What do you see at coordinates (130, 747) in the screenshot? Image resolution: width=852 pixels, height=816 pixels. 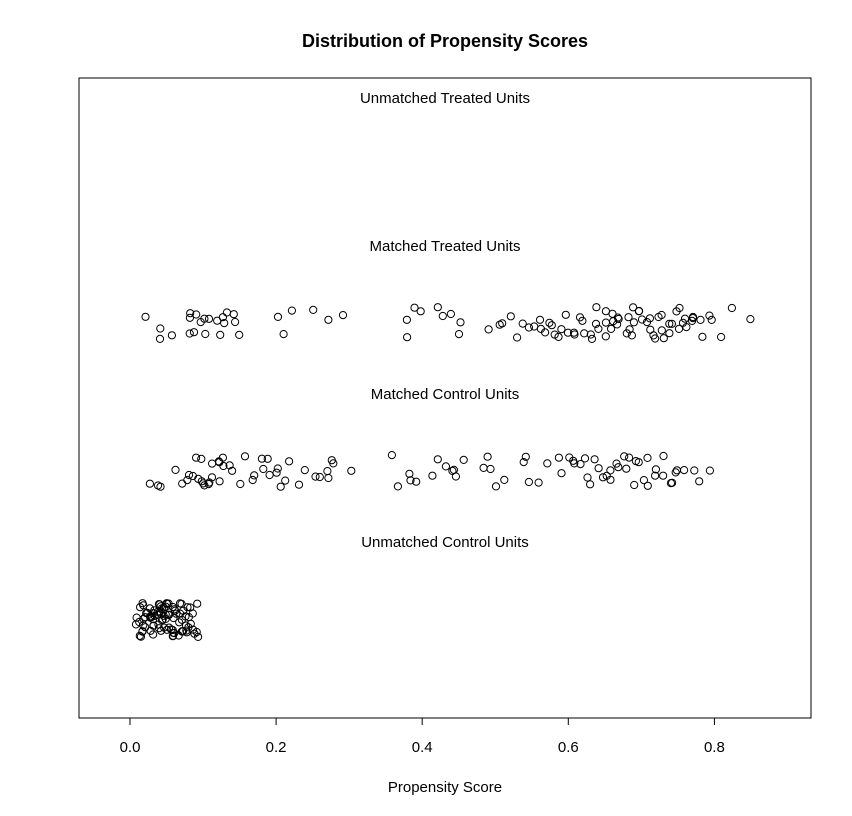 I see `x-tick-label: 0.0` at bounding box center [130, 747].